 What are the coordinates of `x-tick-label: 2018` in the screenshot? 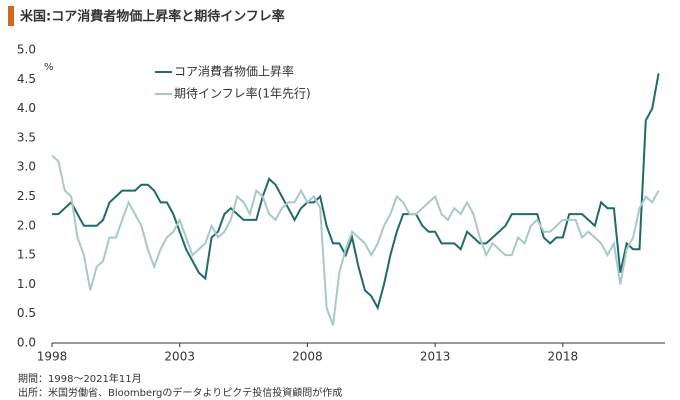 It's located at (563, 357).